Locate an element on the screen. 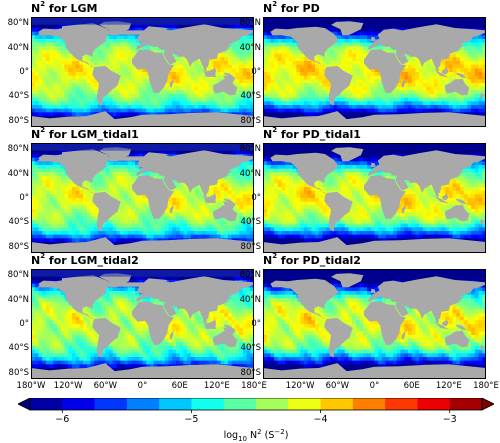  panel-title-pd_tidal1: N2 for PD_tidal1 is located at coordinates (312, 135).